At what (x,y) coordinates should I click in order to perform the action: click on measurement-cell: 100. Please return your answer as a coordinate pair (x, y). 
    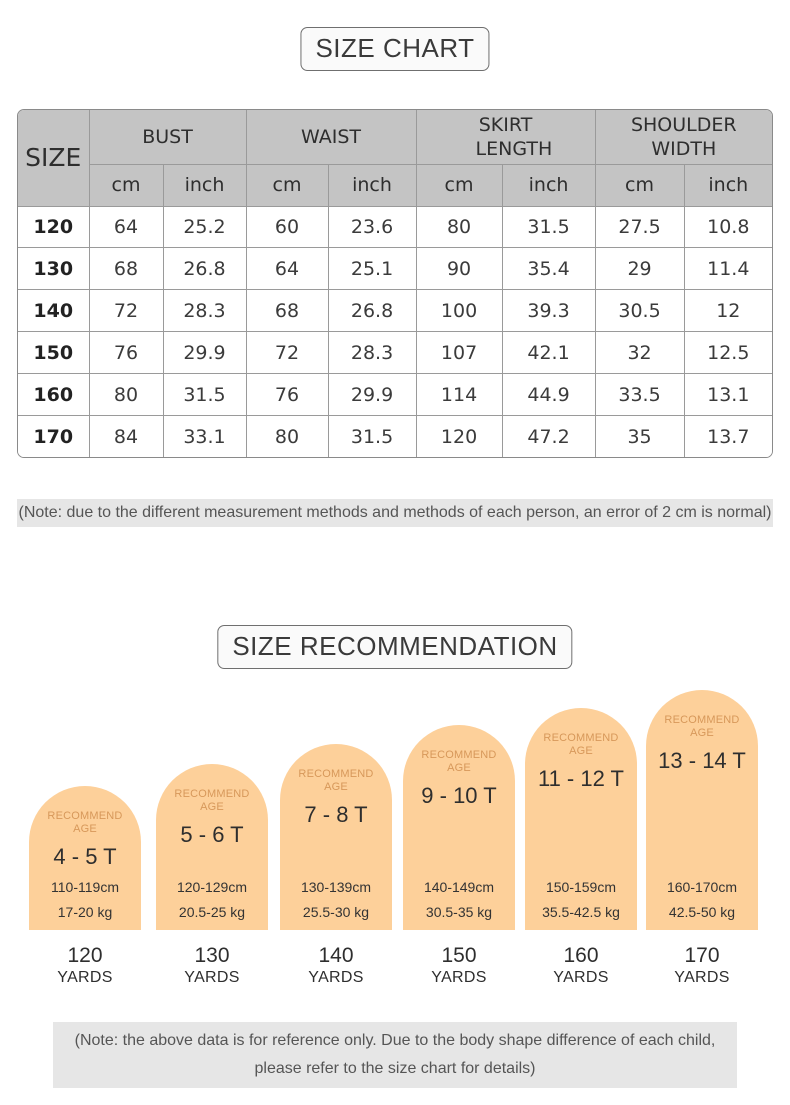
    Looking at the image, I should click on (459, 311).